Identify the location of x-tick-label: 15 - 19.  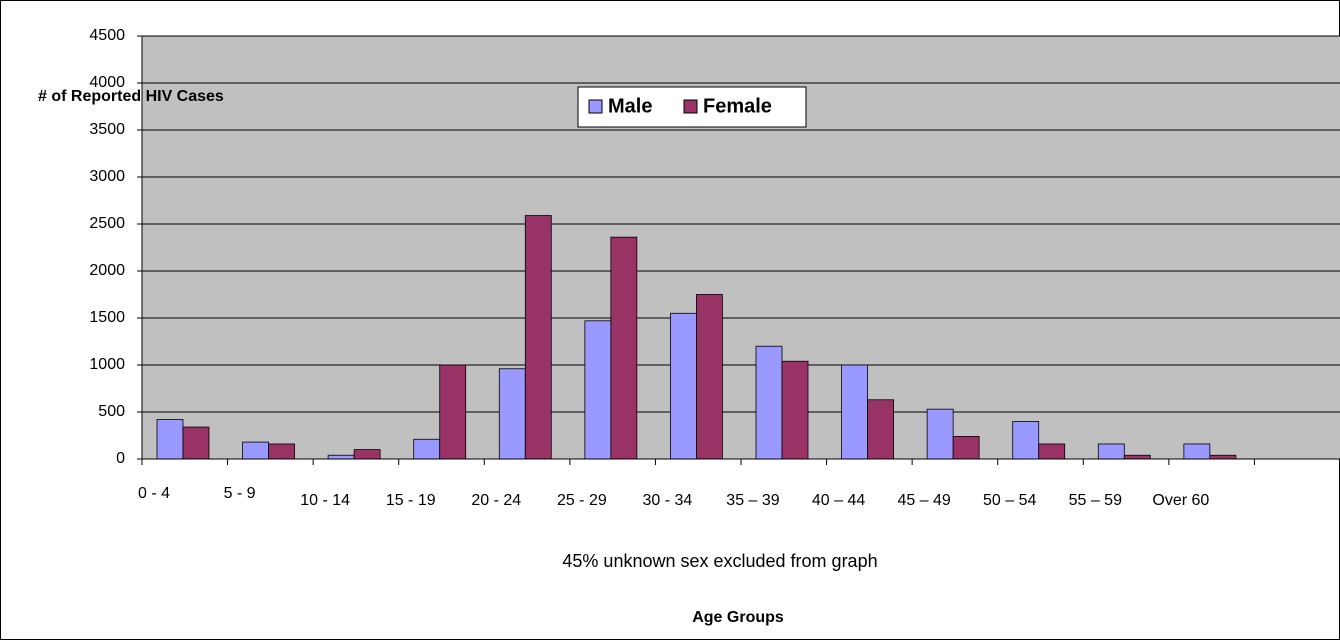
(411, 500).